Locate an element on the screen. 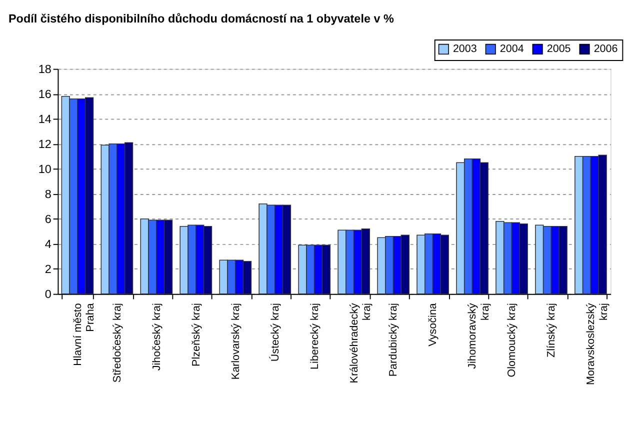 Image resolution: width=631 pixels, height=426 pixels. y-tick-label: 4 is located at coordinates (48, 245).